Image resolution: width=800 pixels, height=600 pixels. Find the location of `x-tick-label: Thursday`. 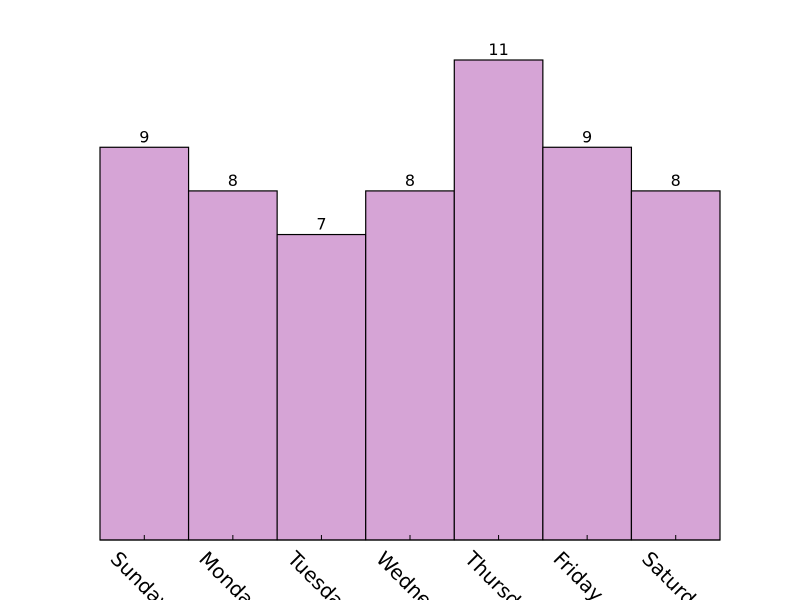

x-tick-label: Thursday is located at coordinates (501, 573).